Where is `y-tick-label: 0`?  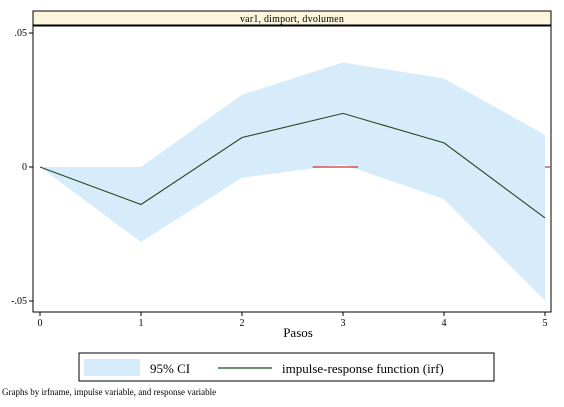 y-tick-label: 0 is located at coordinates (24, 167).